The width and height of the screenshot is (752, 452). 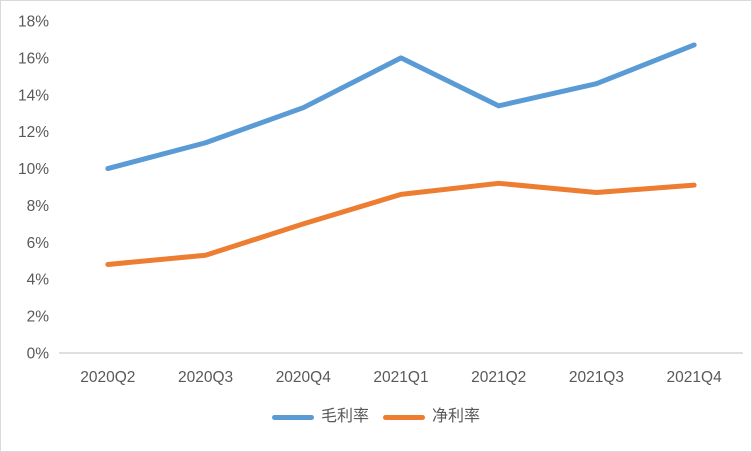 I want to click on x-axis-label: 2021Q1, so click(x=400, y=377).